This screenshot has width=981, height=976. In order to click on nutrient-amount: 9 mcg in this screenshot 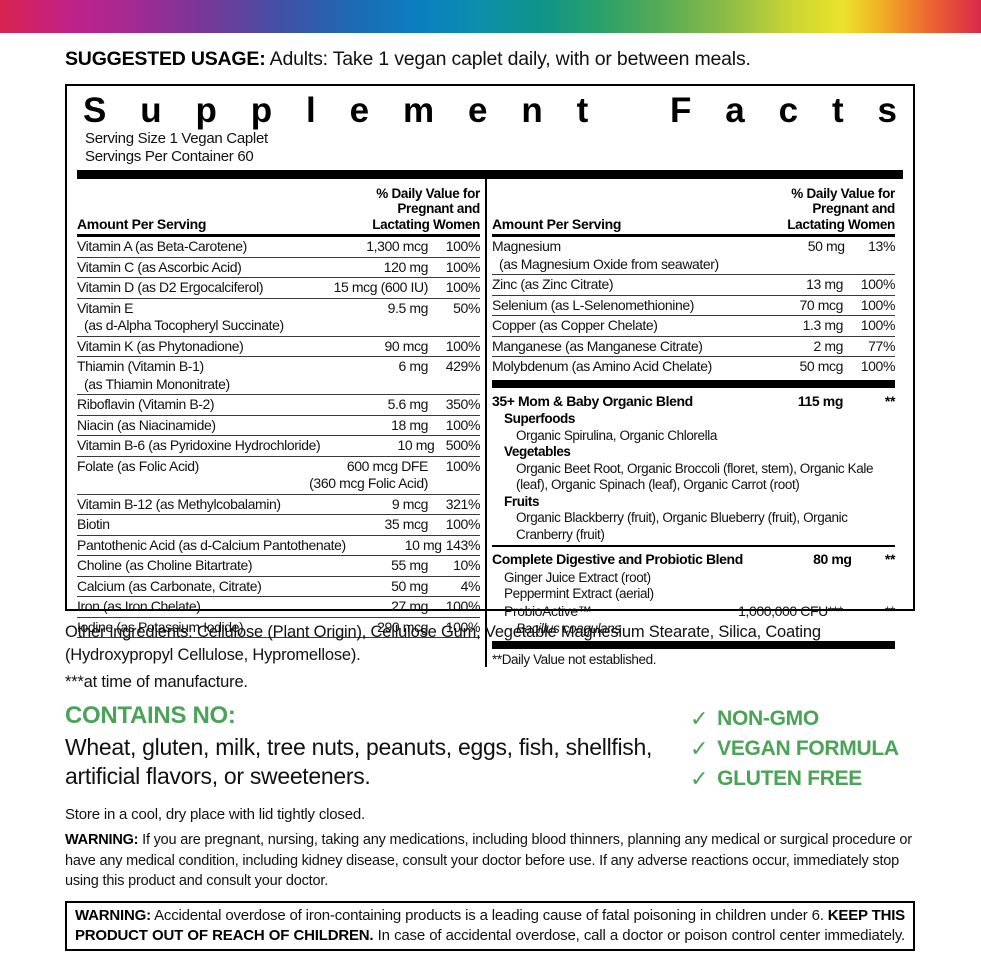, I will do `click(410, 503)`.